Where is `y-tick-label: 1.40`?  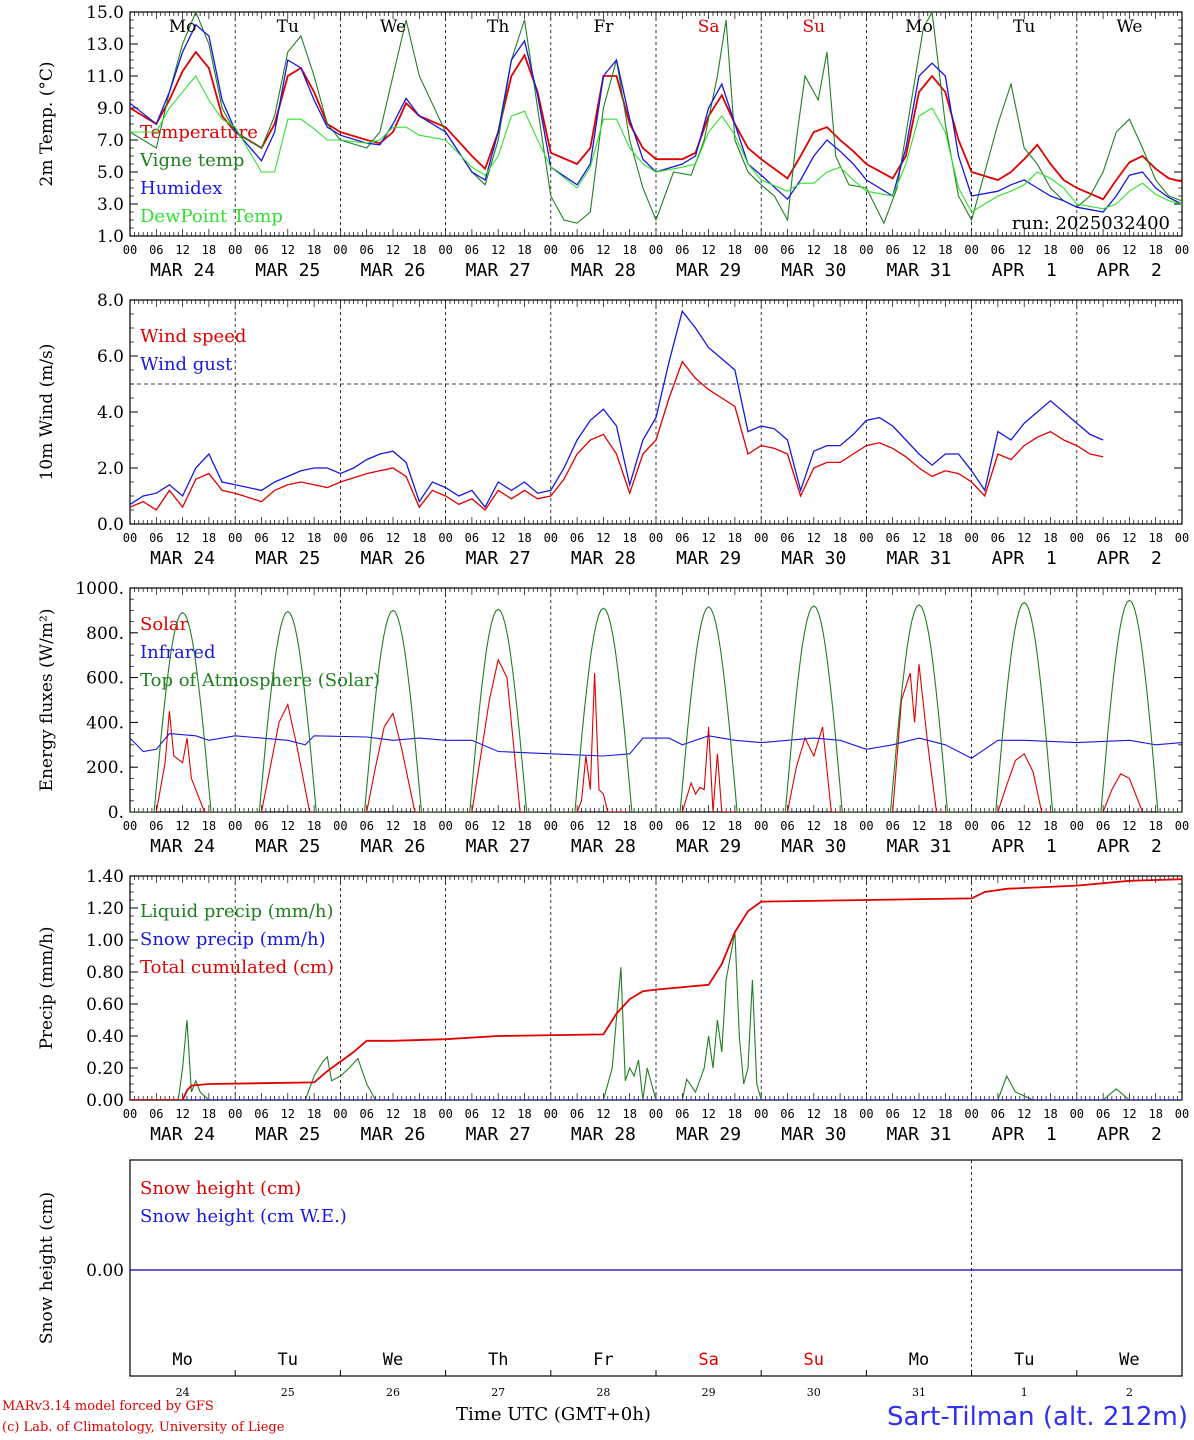 y-tick-label: 1.40 is located at coordinates (105, 877).